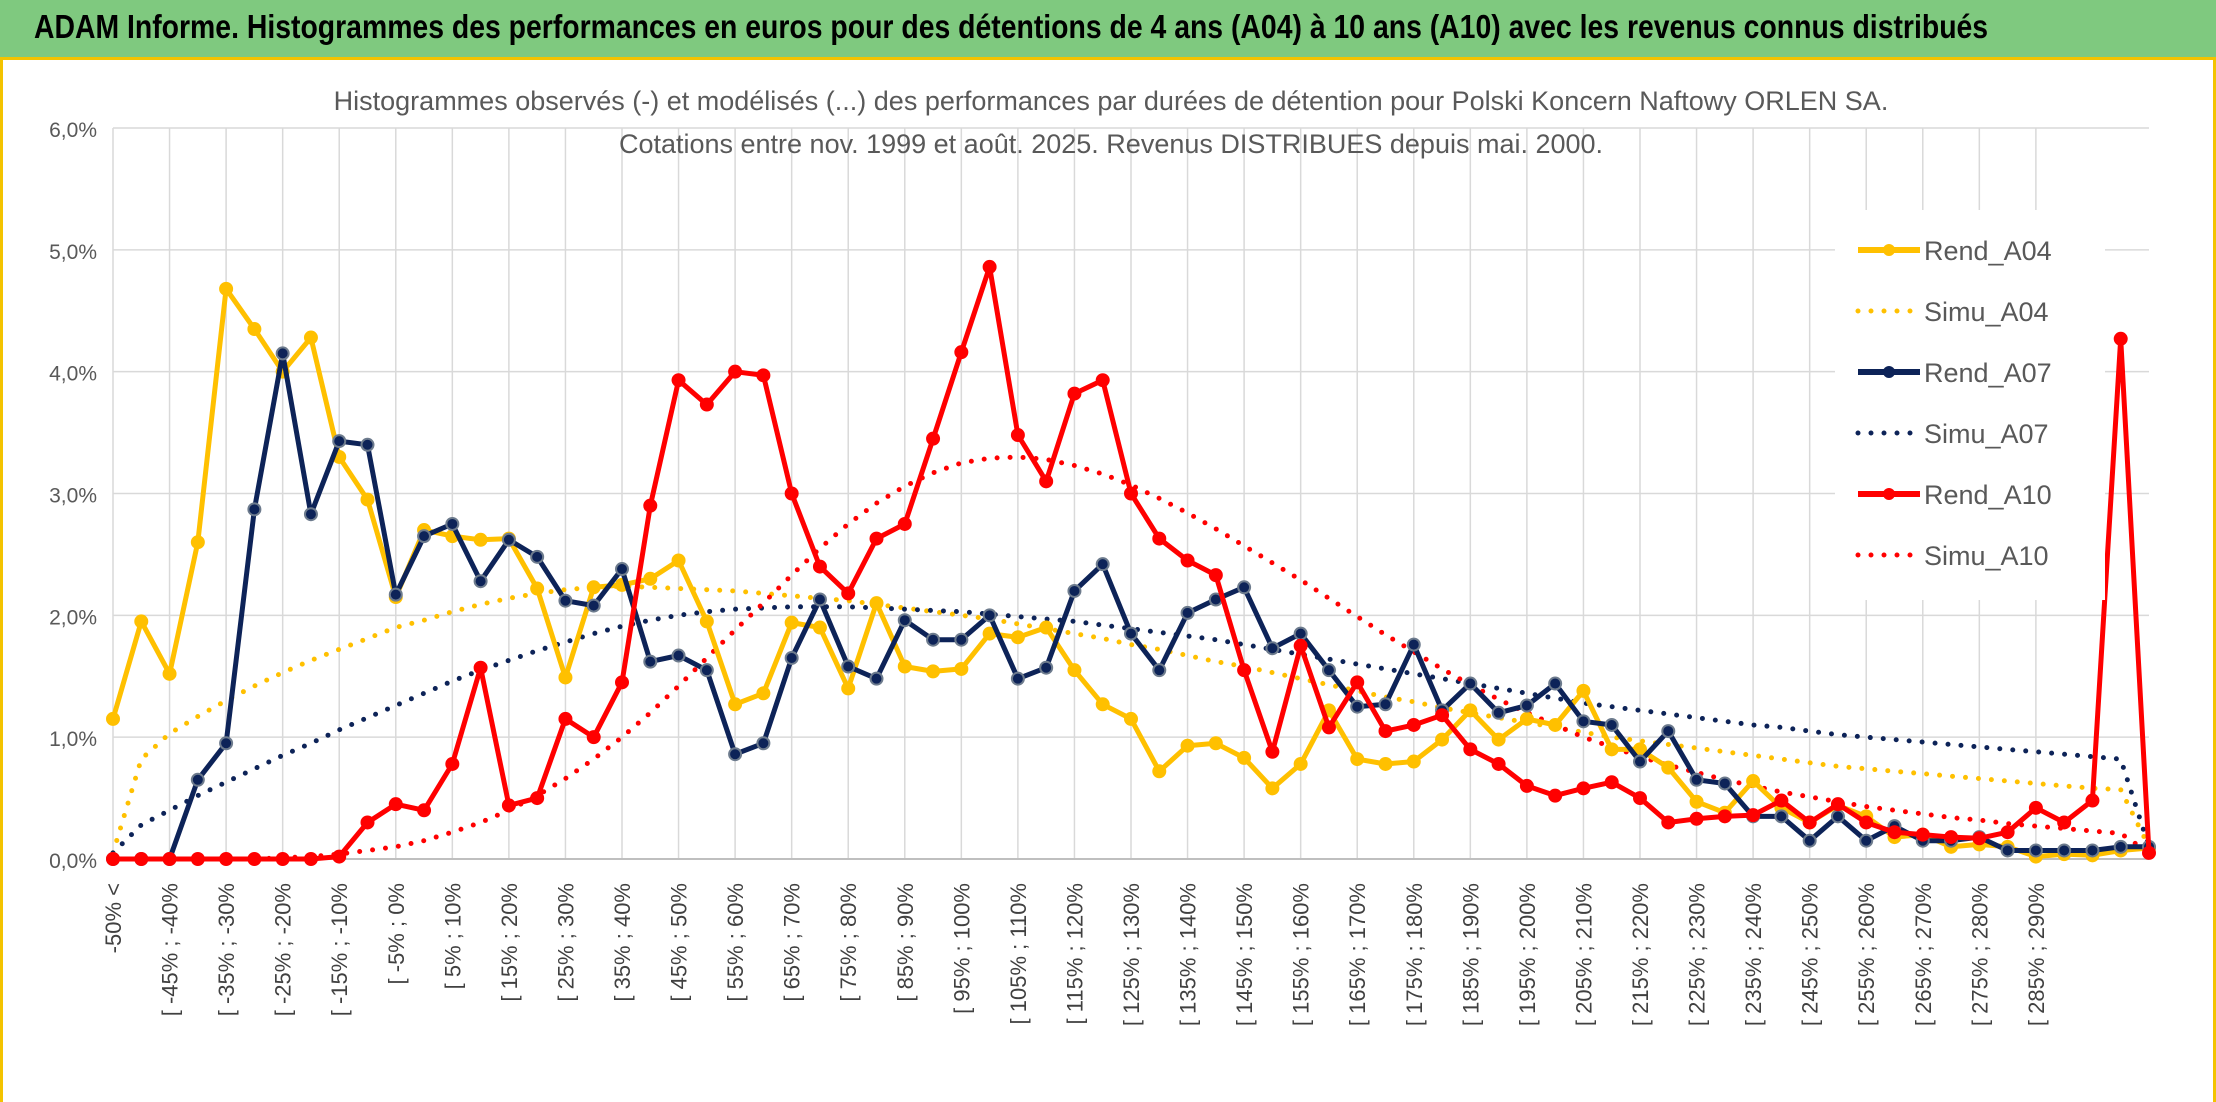  I want to click on x-tick-label: [ 275% ; 280%, so click(1979, 954).